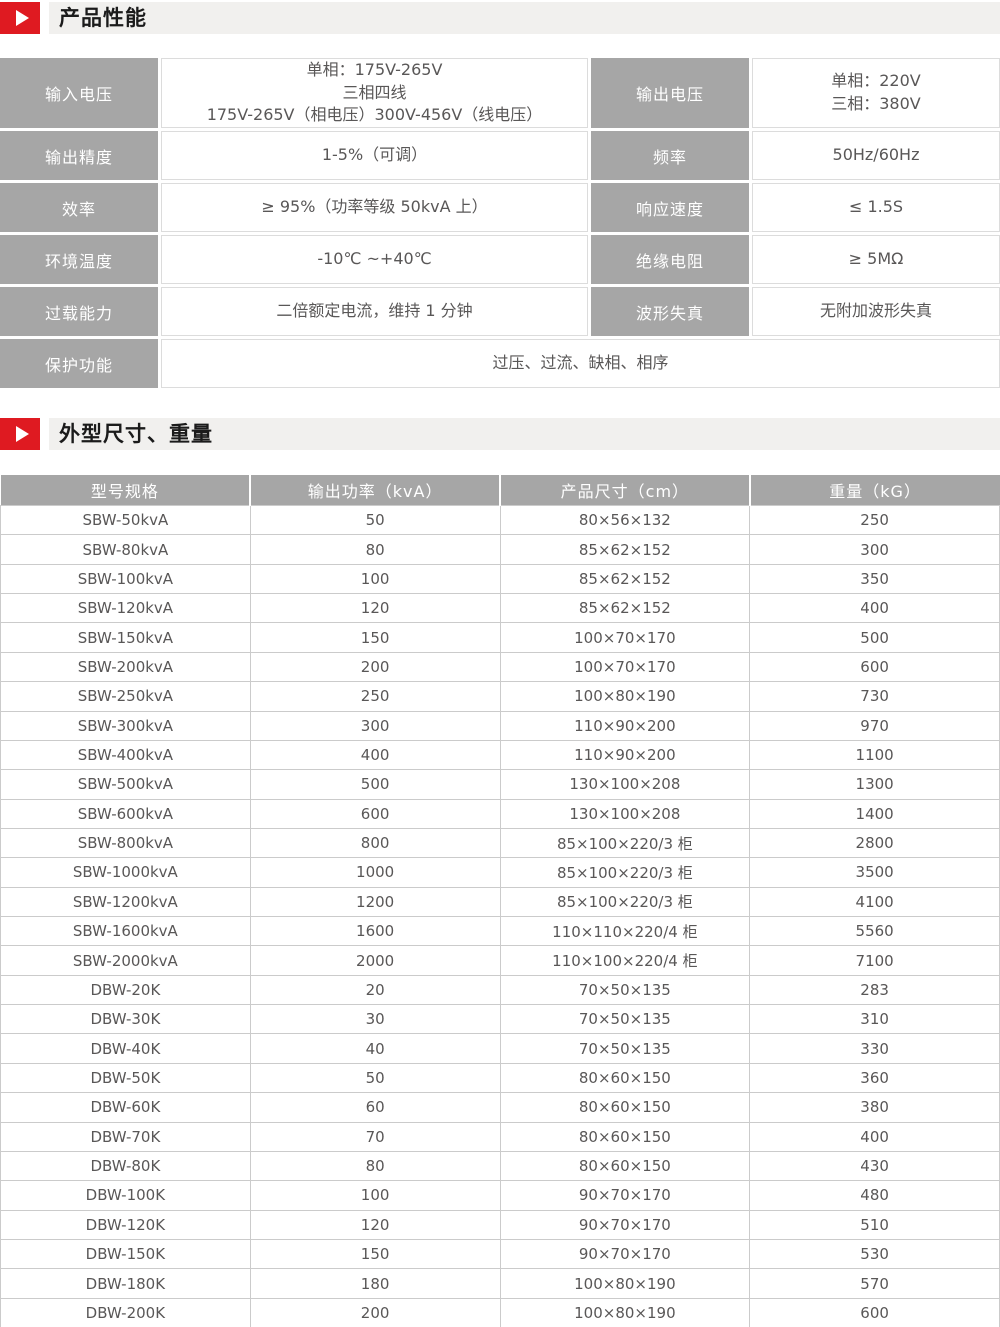 The image size is (1000, 1327). Describe the element at coordinates (79, 311) in the screenshot. I see `spec-label: 过载能力` at that location.